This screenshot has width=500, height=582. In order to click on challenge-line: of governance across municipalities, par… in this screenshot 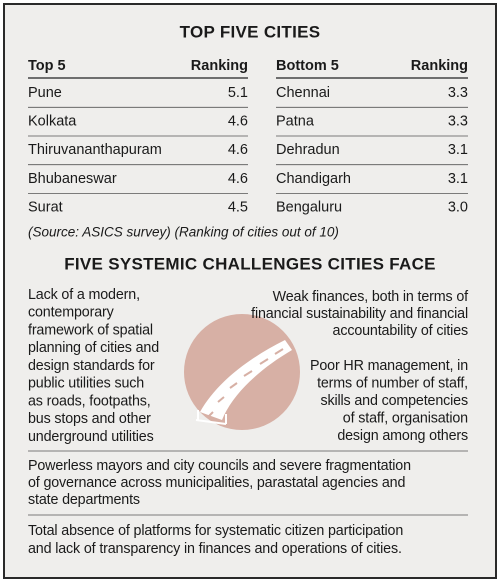, I will do `click(216, 483)`.